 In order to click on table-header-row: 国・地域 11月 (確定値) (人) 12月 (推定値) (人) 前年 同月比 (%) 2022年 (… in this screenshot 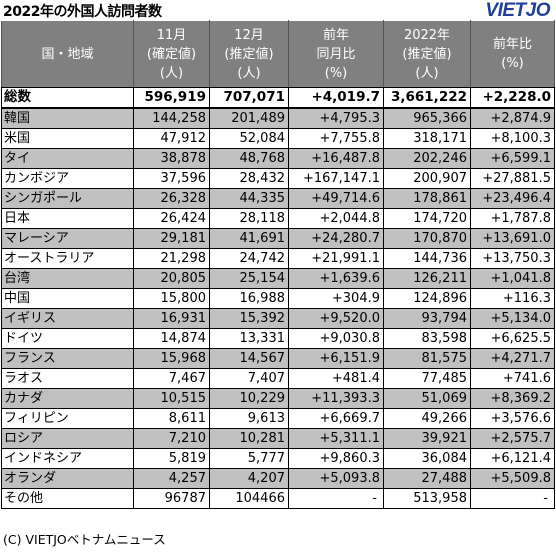, I will do `click(278, 54)`.